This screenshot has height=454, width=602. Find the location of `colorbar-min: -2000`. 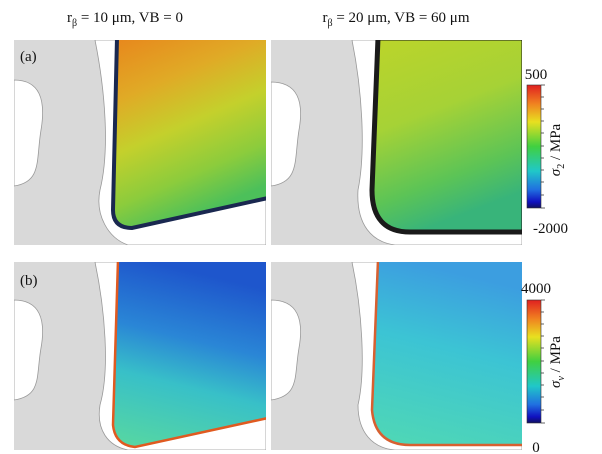

colorbar-min: -2000 is located at coordinates (550, 229).